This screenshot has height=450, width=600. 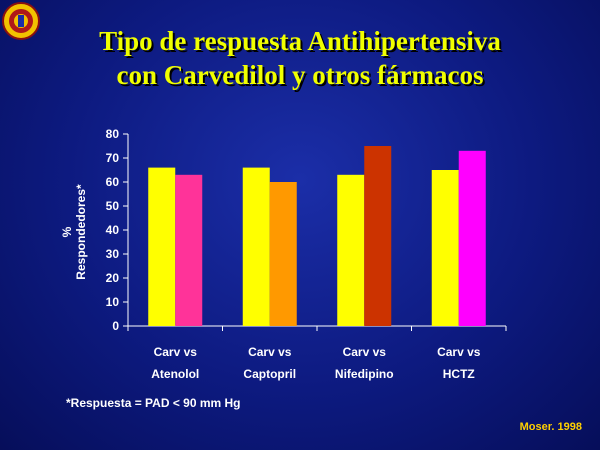 I want to click on footnote: *Respuesta = PAD < 90 mm Hg, so click(x=153, y=403).